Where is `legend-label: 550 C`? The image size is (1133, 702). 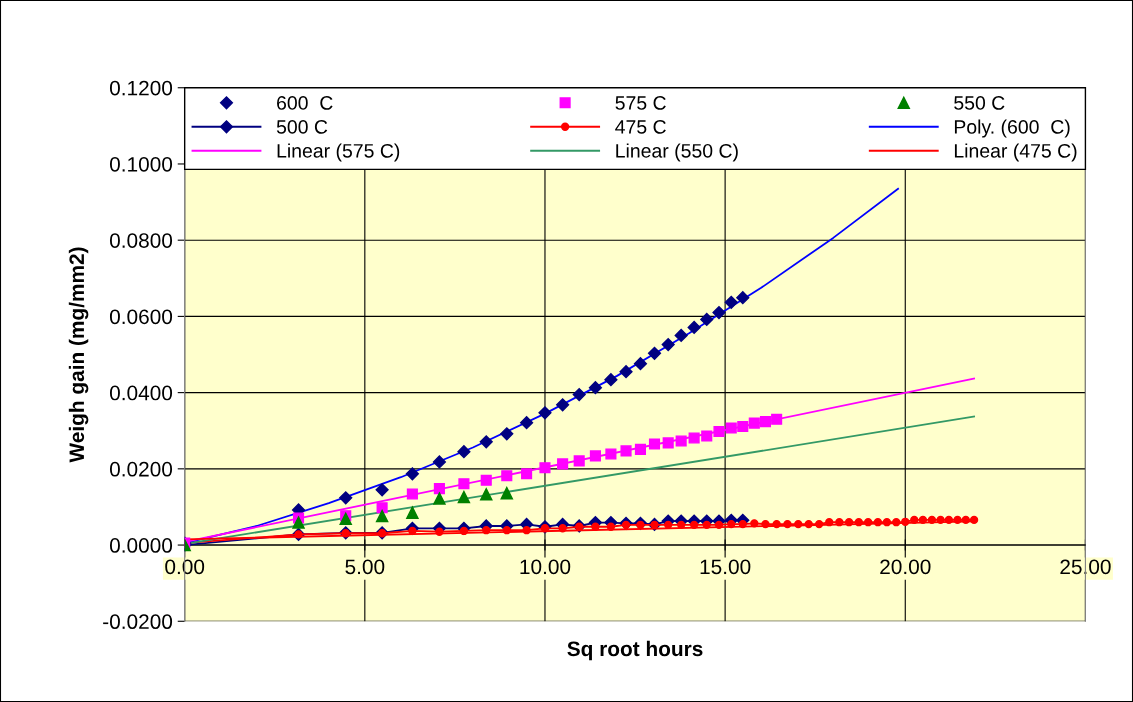 legend-label: 550 C is located at coordinates (979, 103).